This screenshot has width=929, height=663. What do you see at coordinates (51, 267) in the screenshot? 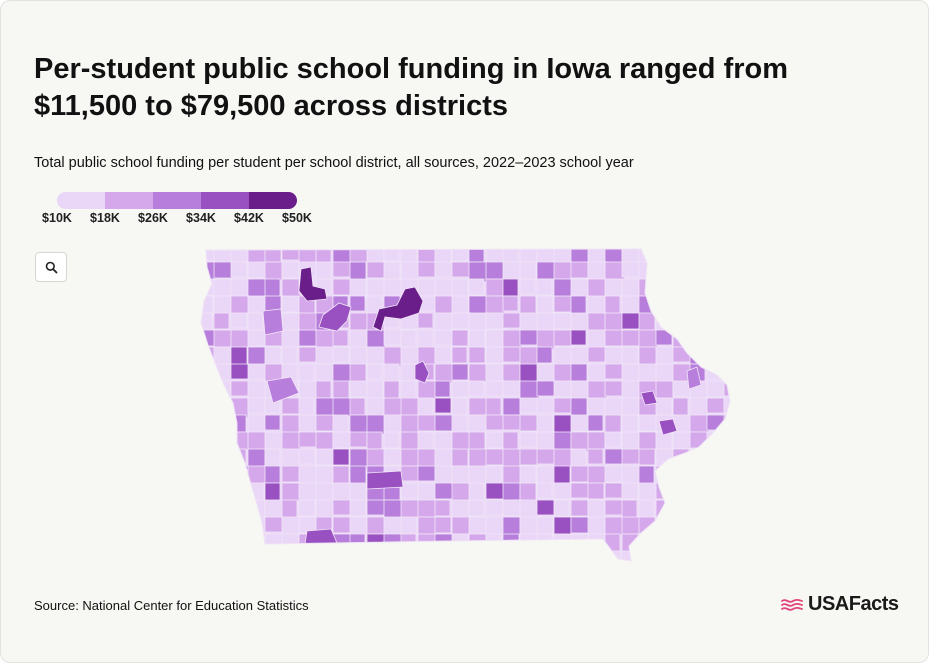
I see `zoom-button` at bounding box center [51, 267].